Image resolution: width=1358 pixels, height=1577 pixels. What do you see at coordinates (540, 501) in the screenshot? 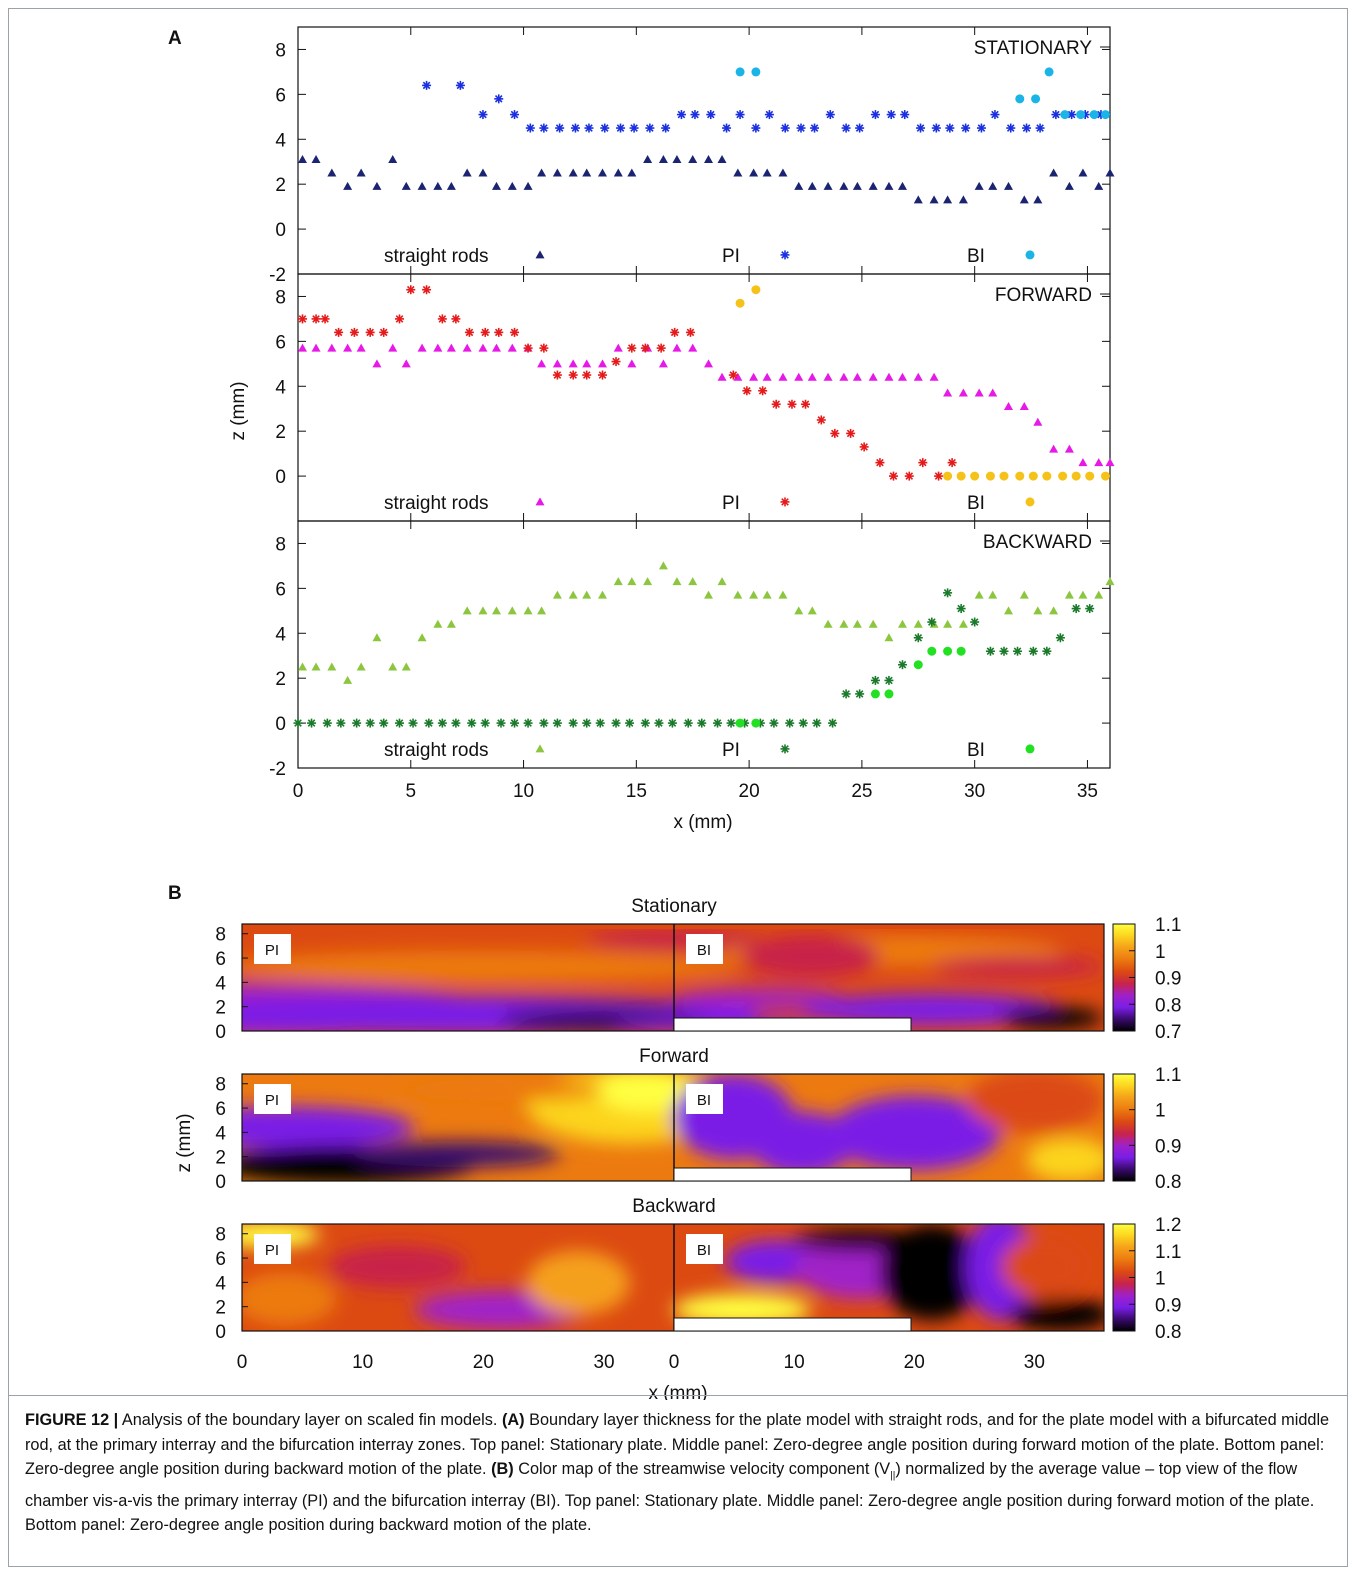
I see `legend-marker` at bounding box center [540, 501].